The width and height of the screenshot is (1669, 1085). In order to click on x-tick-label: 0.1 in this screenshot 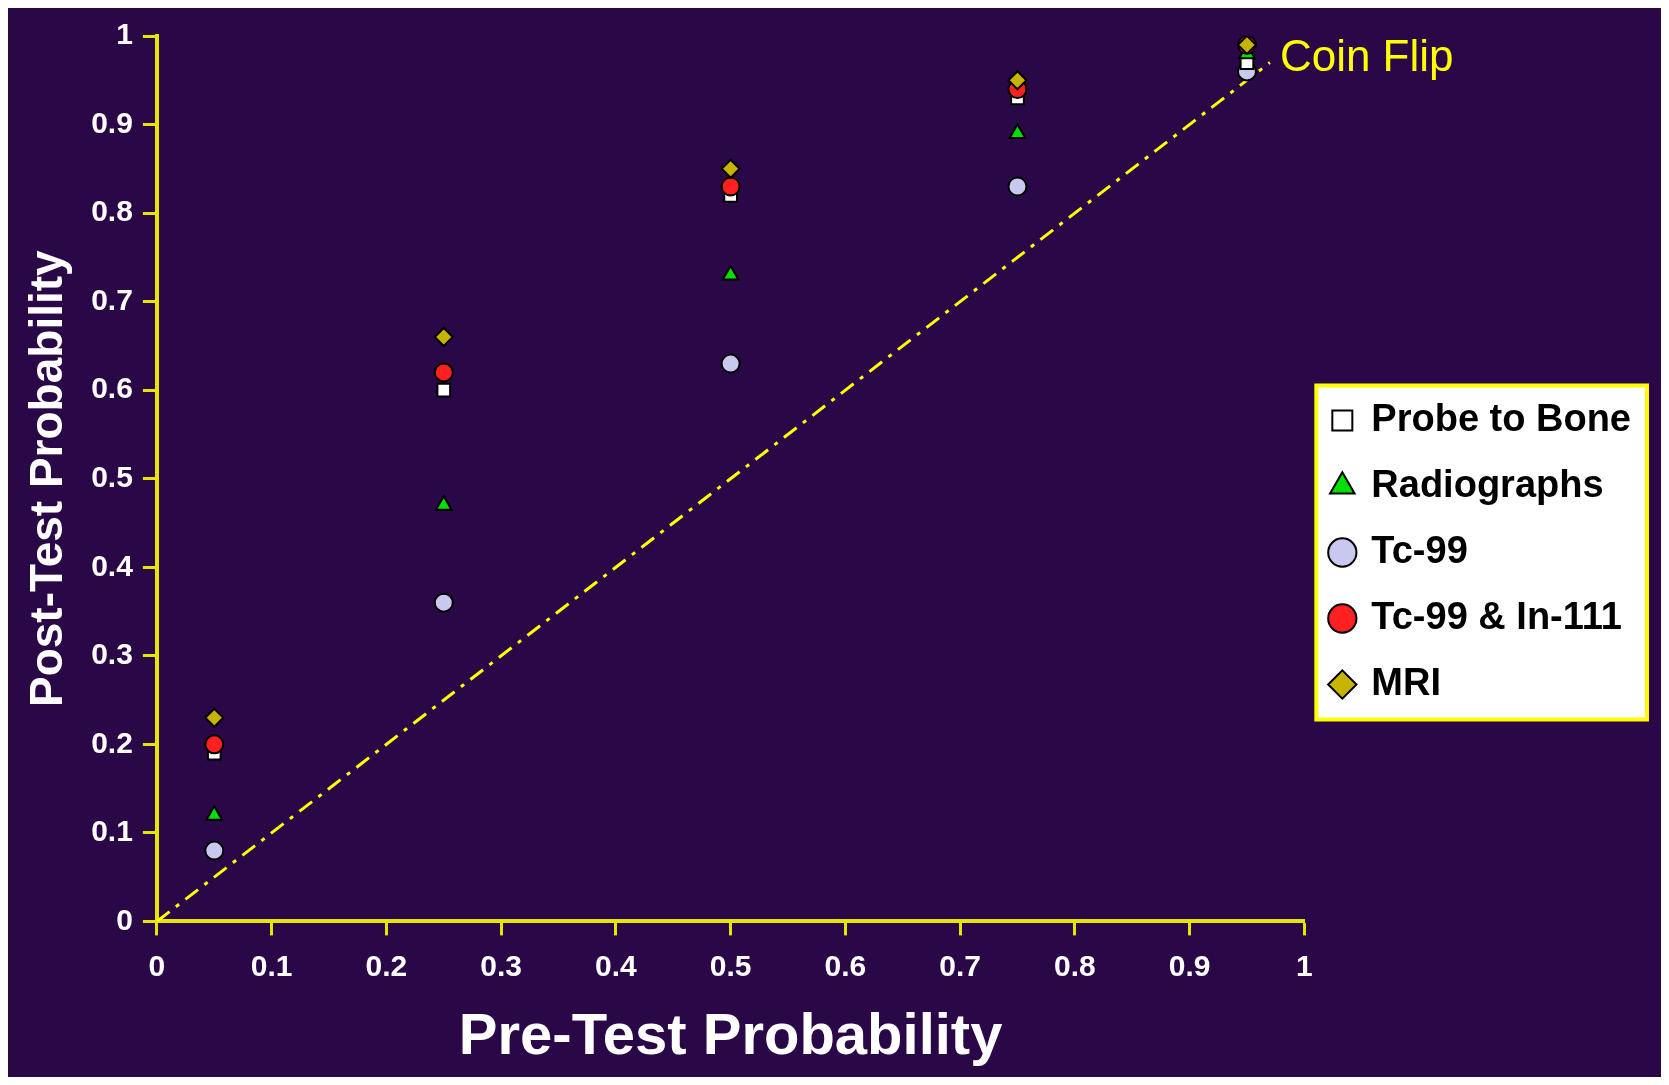, I will do `click(271, 965)`.